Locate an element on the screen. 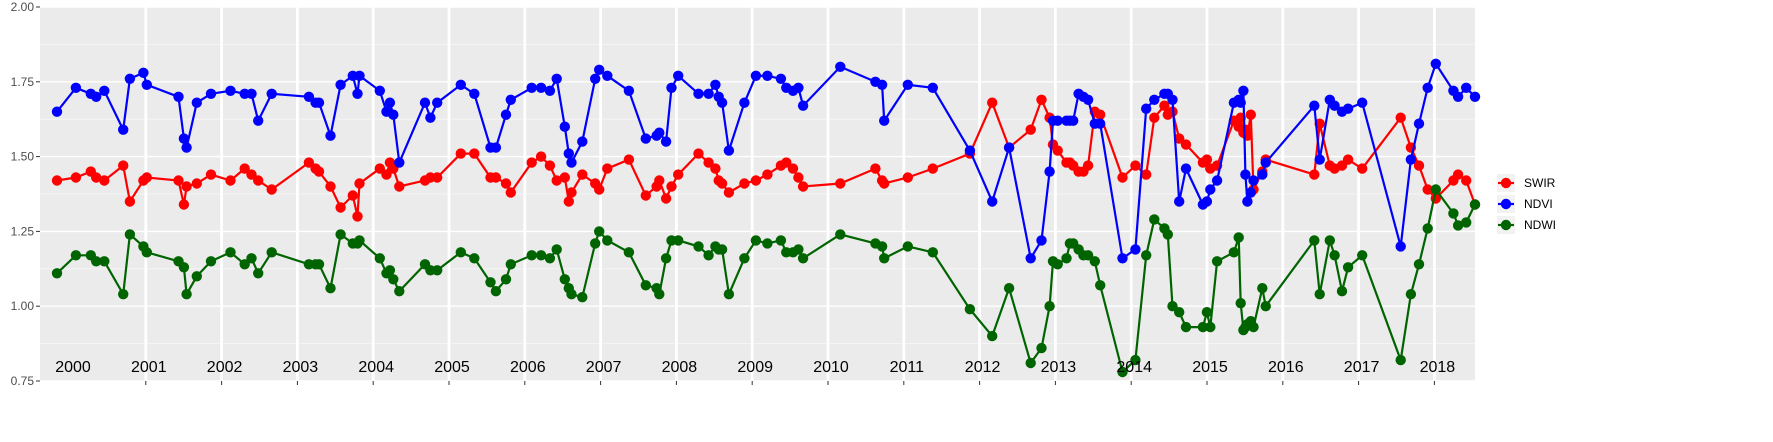  year-label: 2014 is located at coordinates (1134, 367).